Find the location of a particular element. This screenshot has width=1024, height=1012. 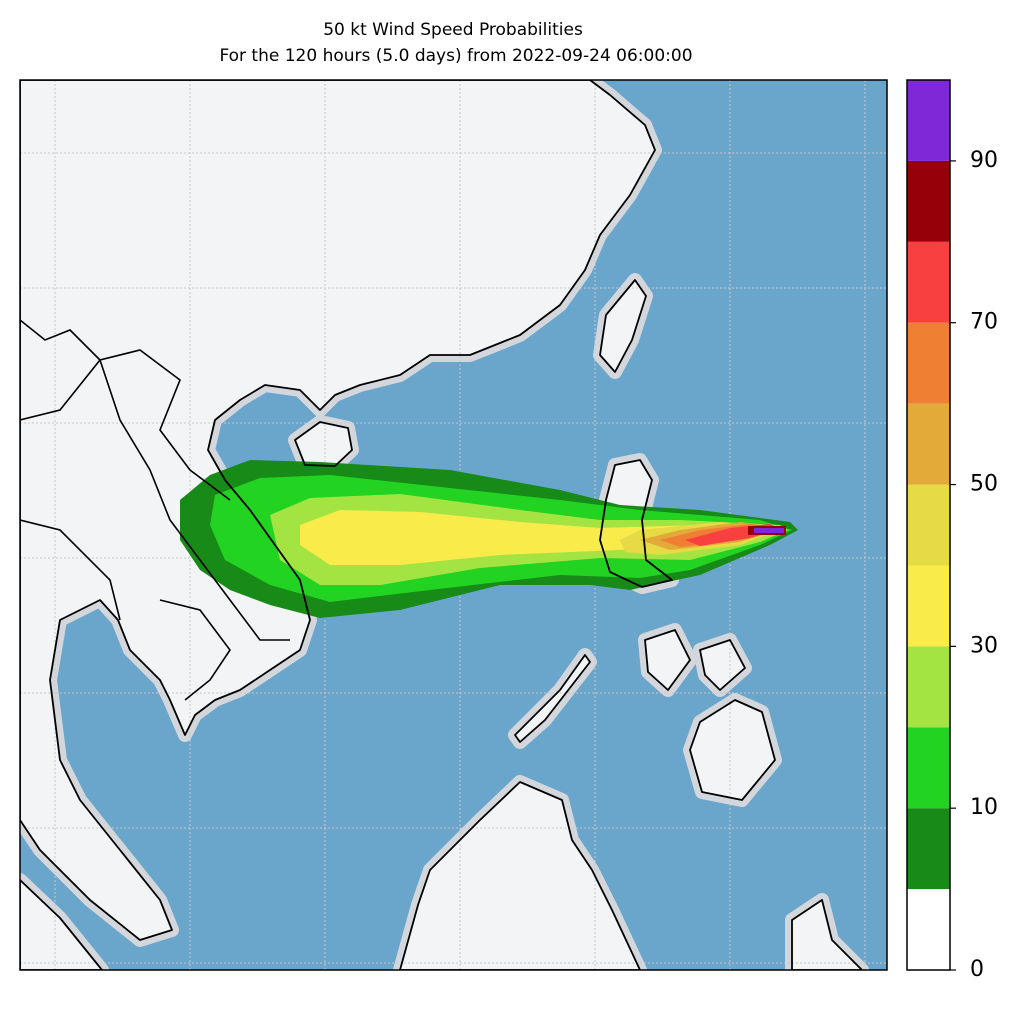

colorbar-tick-label: 90 is located at coordinates (984, 160).